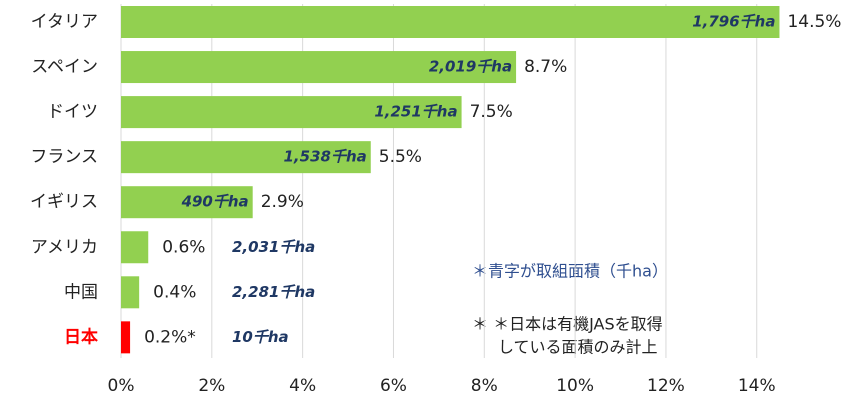 The width and height of the screenshot is (866, 405). Describe the element at coordinates (575, 386) in the screenshot. I see `x-tick-label: 10%` at that location.